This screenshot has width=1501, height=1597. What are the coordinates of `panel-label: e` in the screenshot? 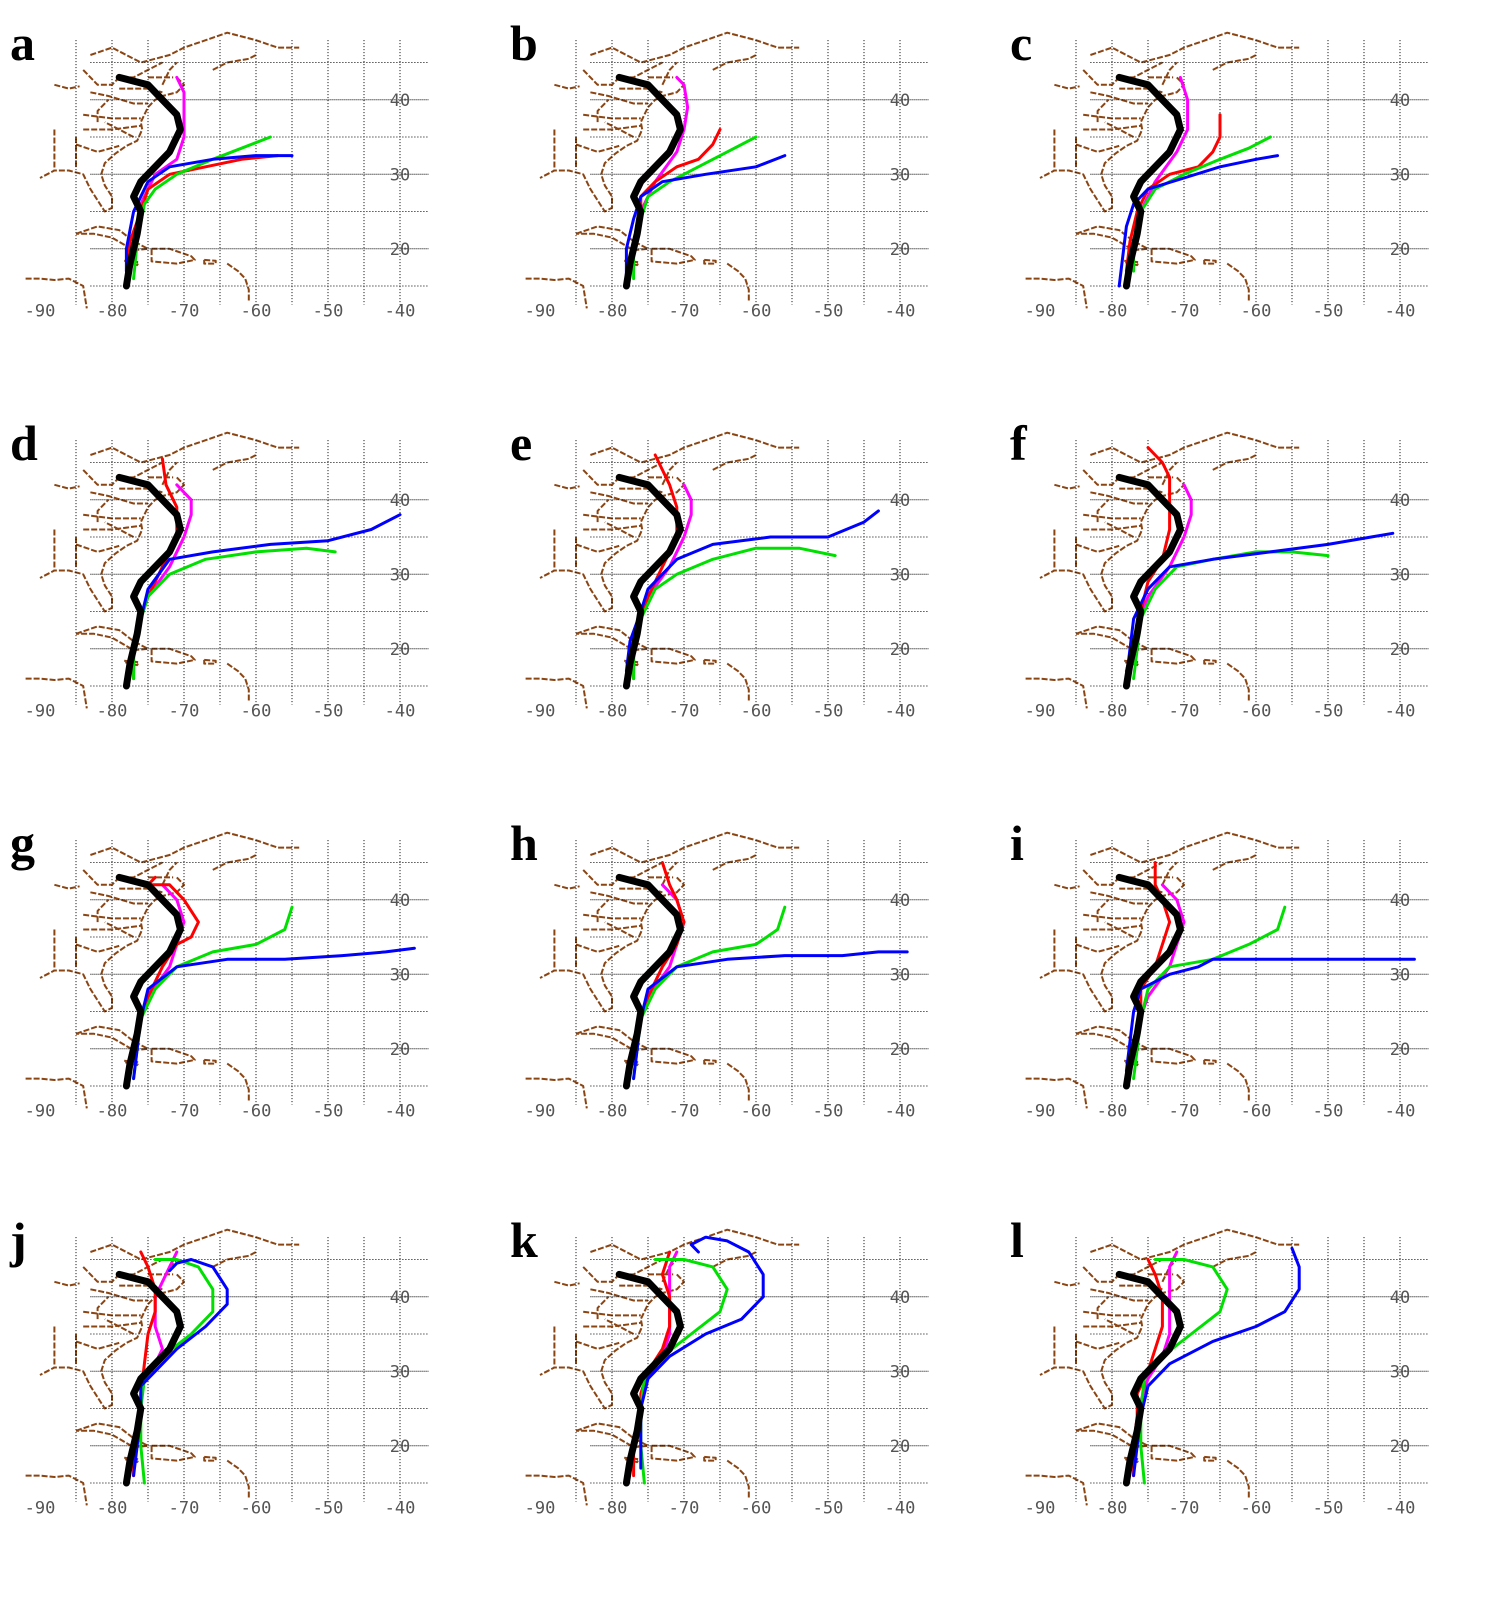 It's located at (521, 443).